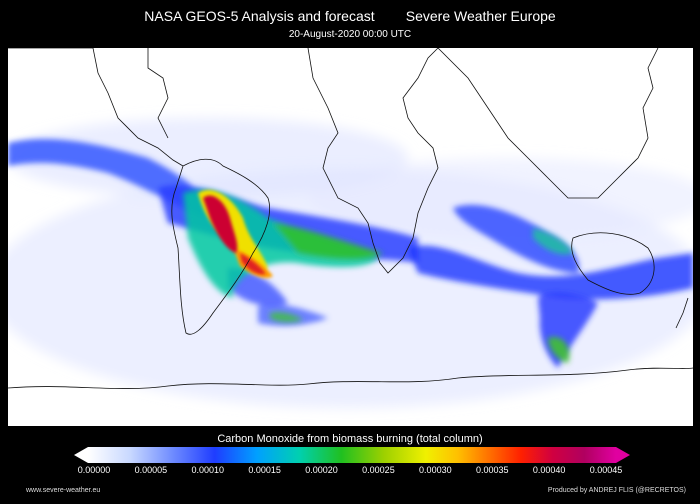 The width and height of the screenshot is (700, 504). What do you see at coordinates (81, 455) in the screenshot?
I see `colorbar-min-arrow` at bounding box center [81, 455].